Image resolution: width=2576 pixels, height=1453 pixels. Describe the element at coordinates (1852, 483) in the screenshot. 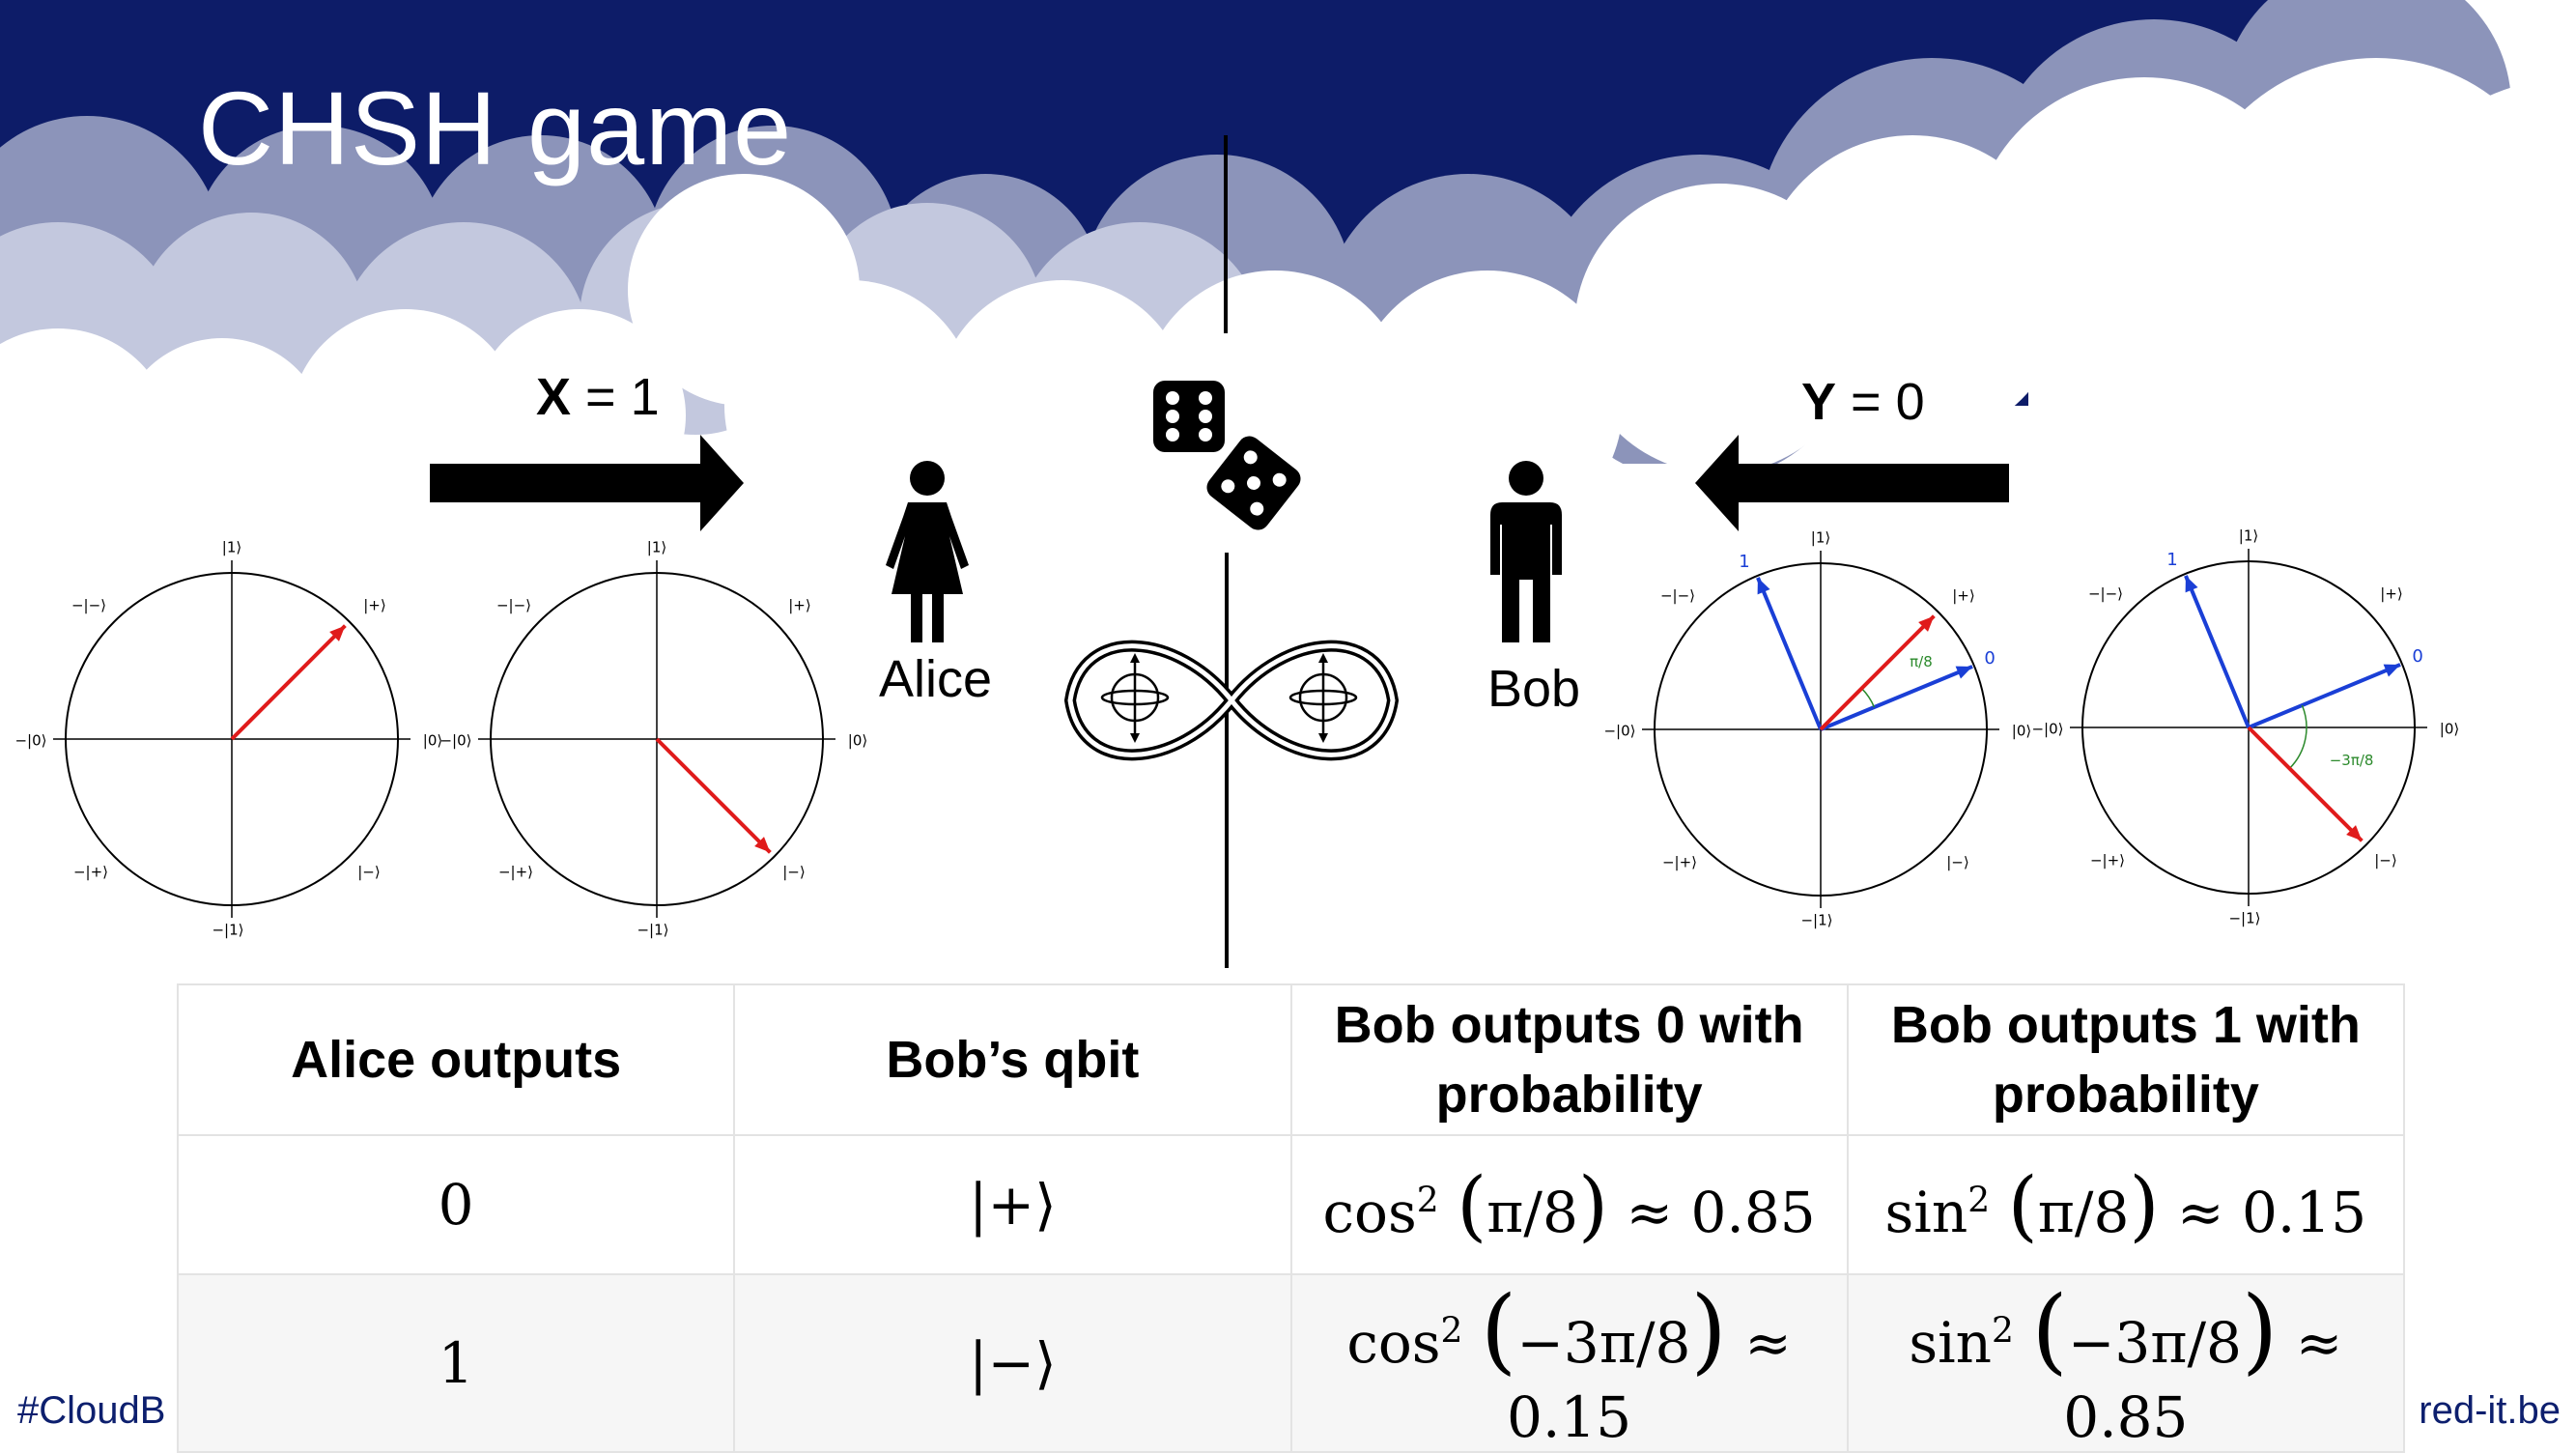

I see `left-arrow-icon` at that location.